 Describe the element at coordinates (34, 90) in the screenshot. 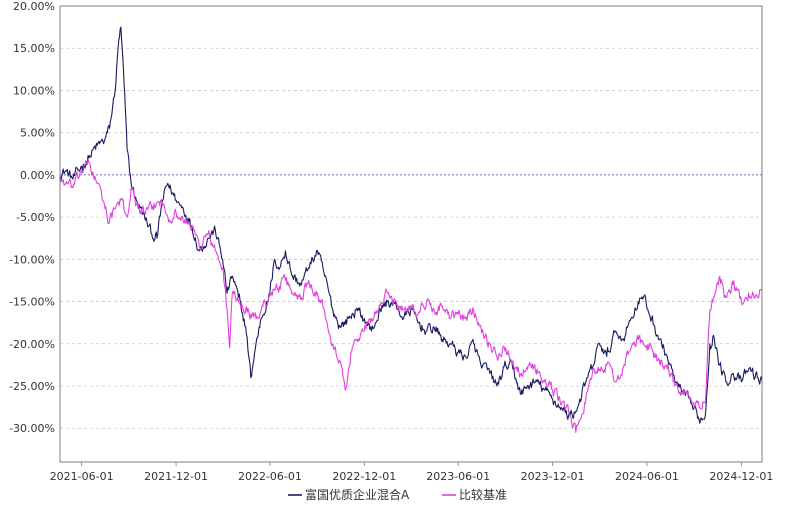

I see `y-tick-label: 10.00%` at that location.